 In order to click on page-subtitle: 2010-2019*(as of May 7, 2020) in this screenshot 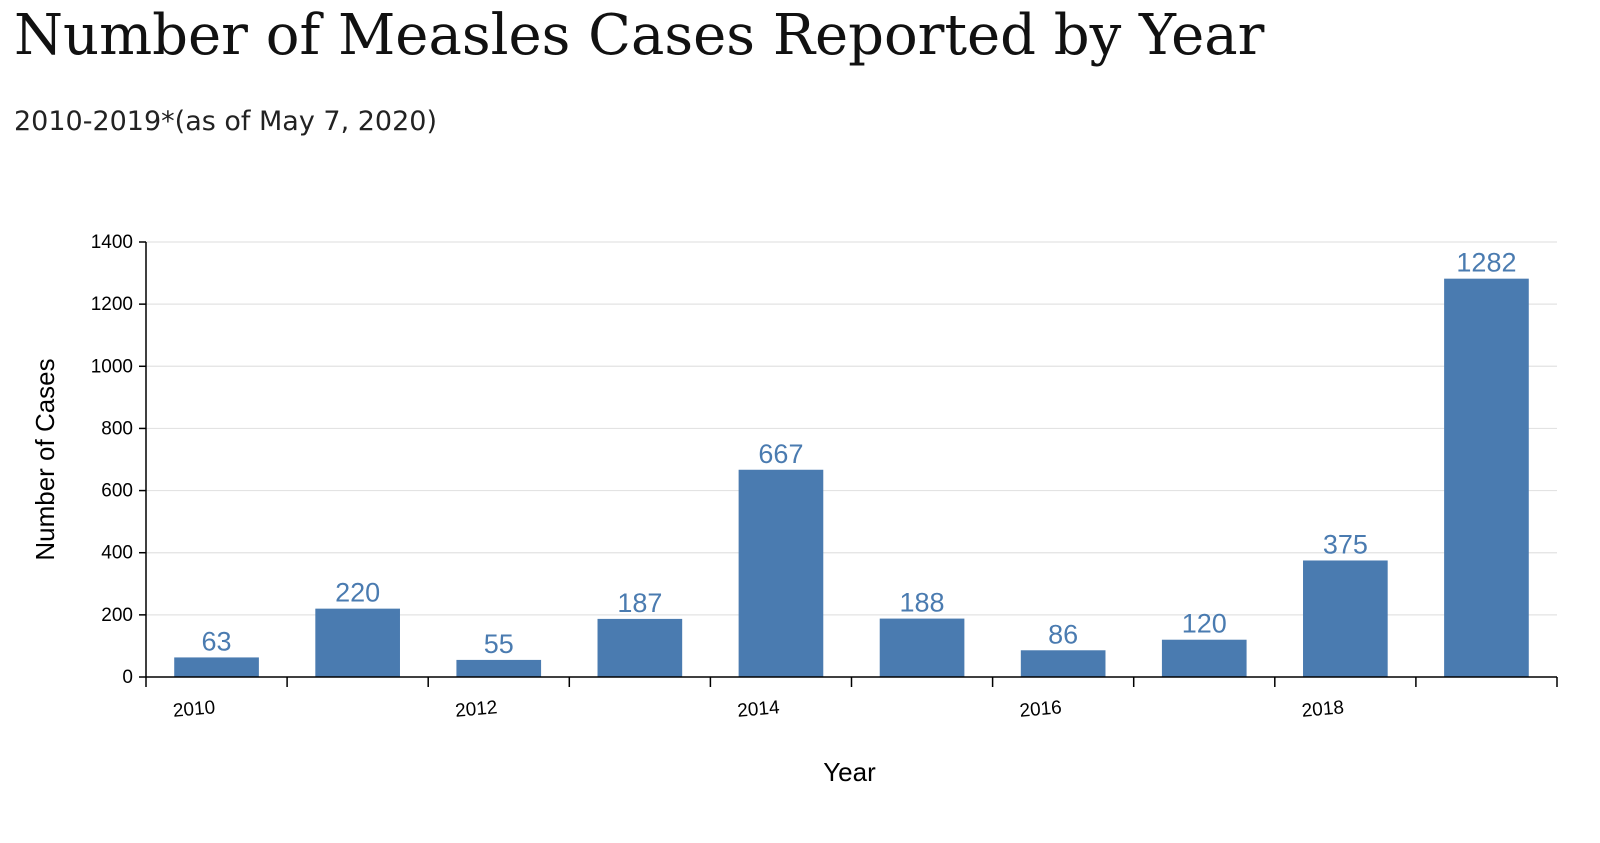, I will do `click(225, 121)`.